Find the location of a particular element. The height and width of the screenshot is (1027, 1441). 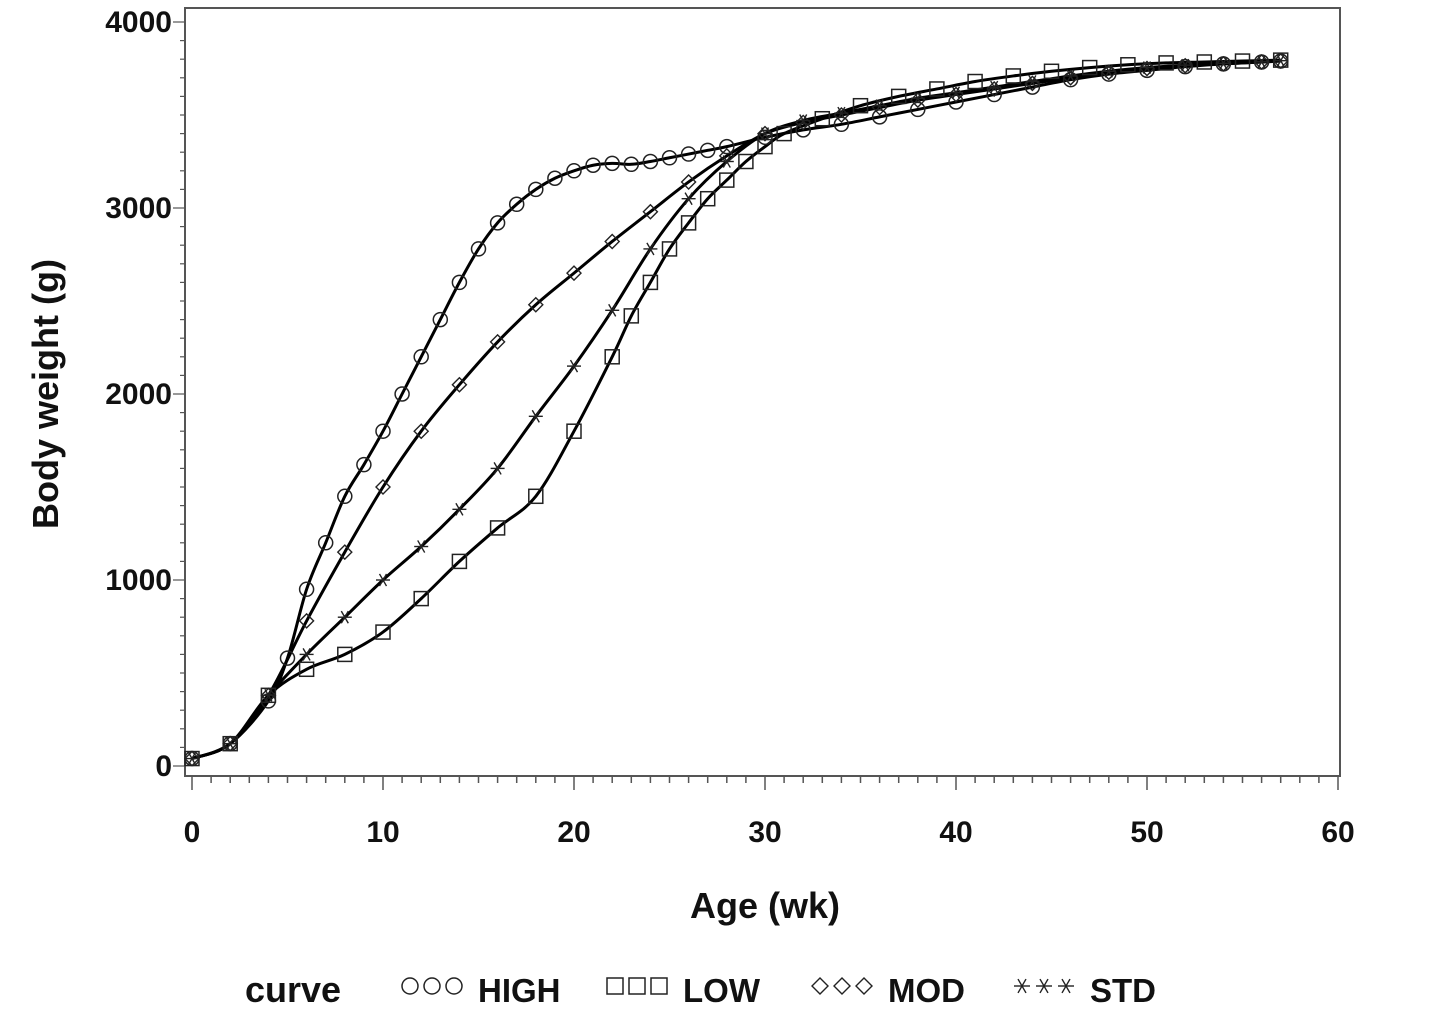

x-tick-label: 10 is located at coordinates (382, 832).